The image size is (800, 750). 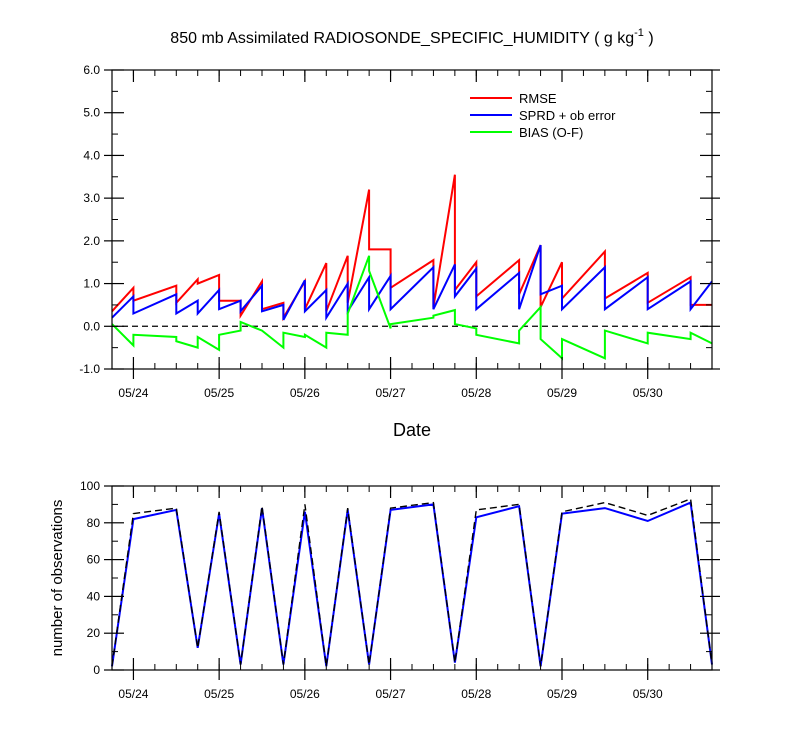 What do you see at coordinates (476, 393) in the screenshot?
I see `top-x-tick-label: 05/28` at bounding box center [476, 393].